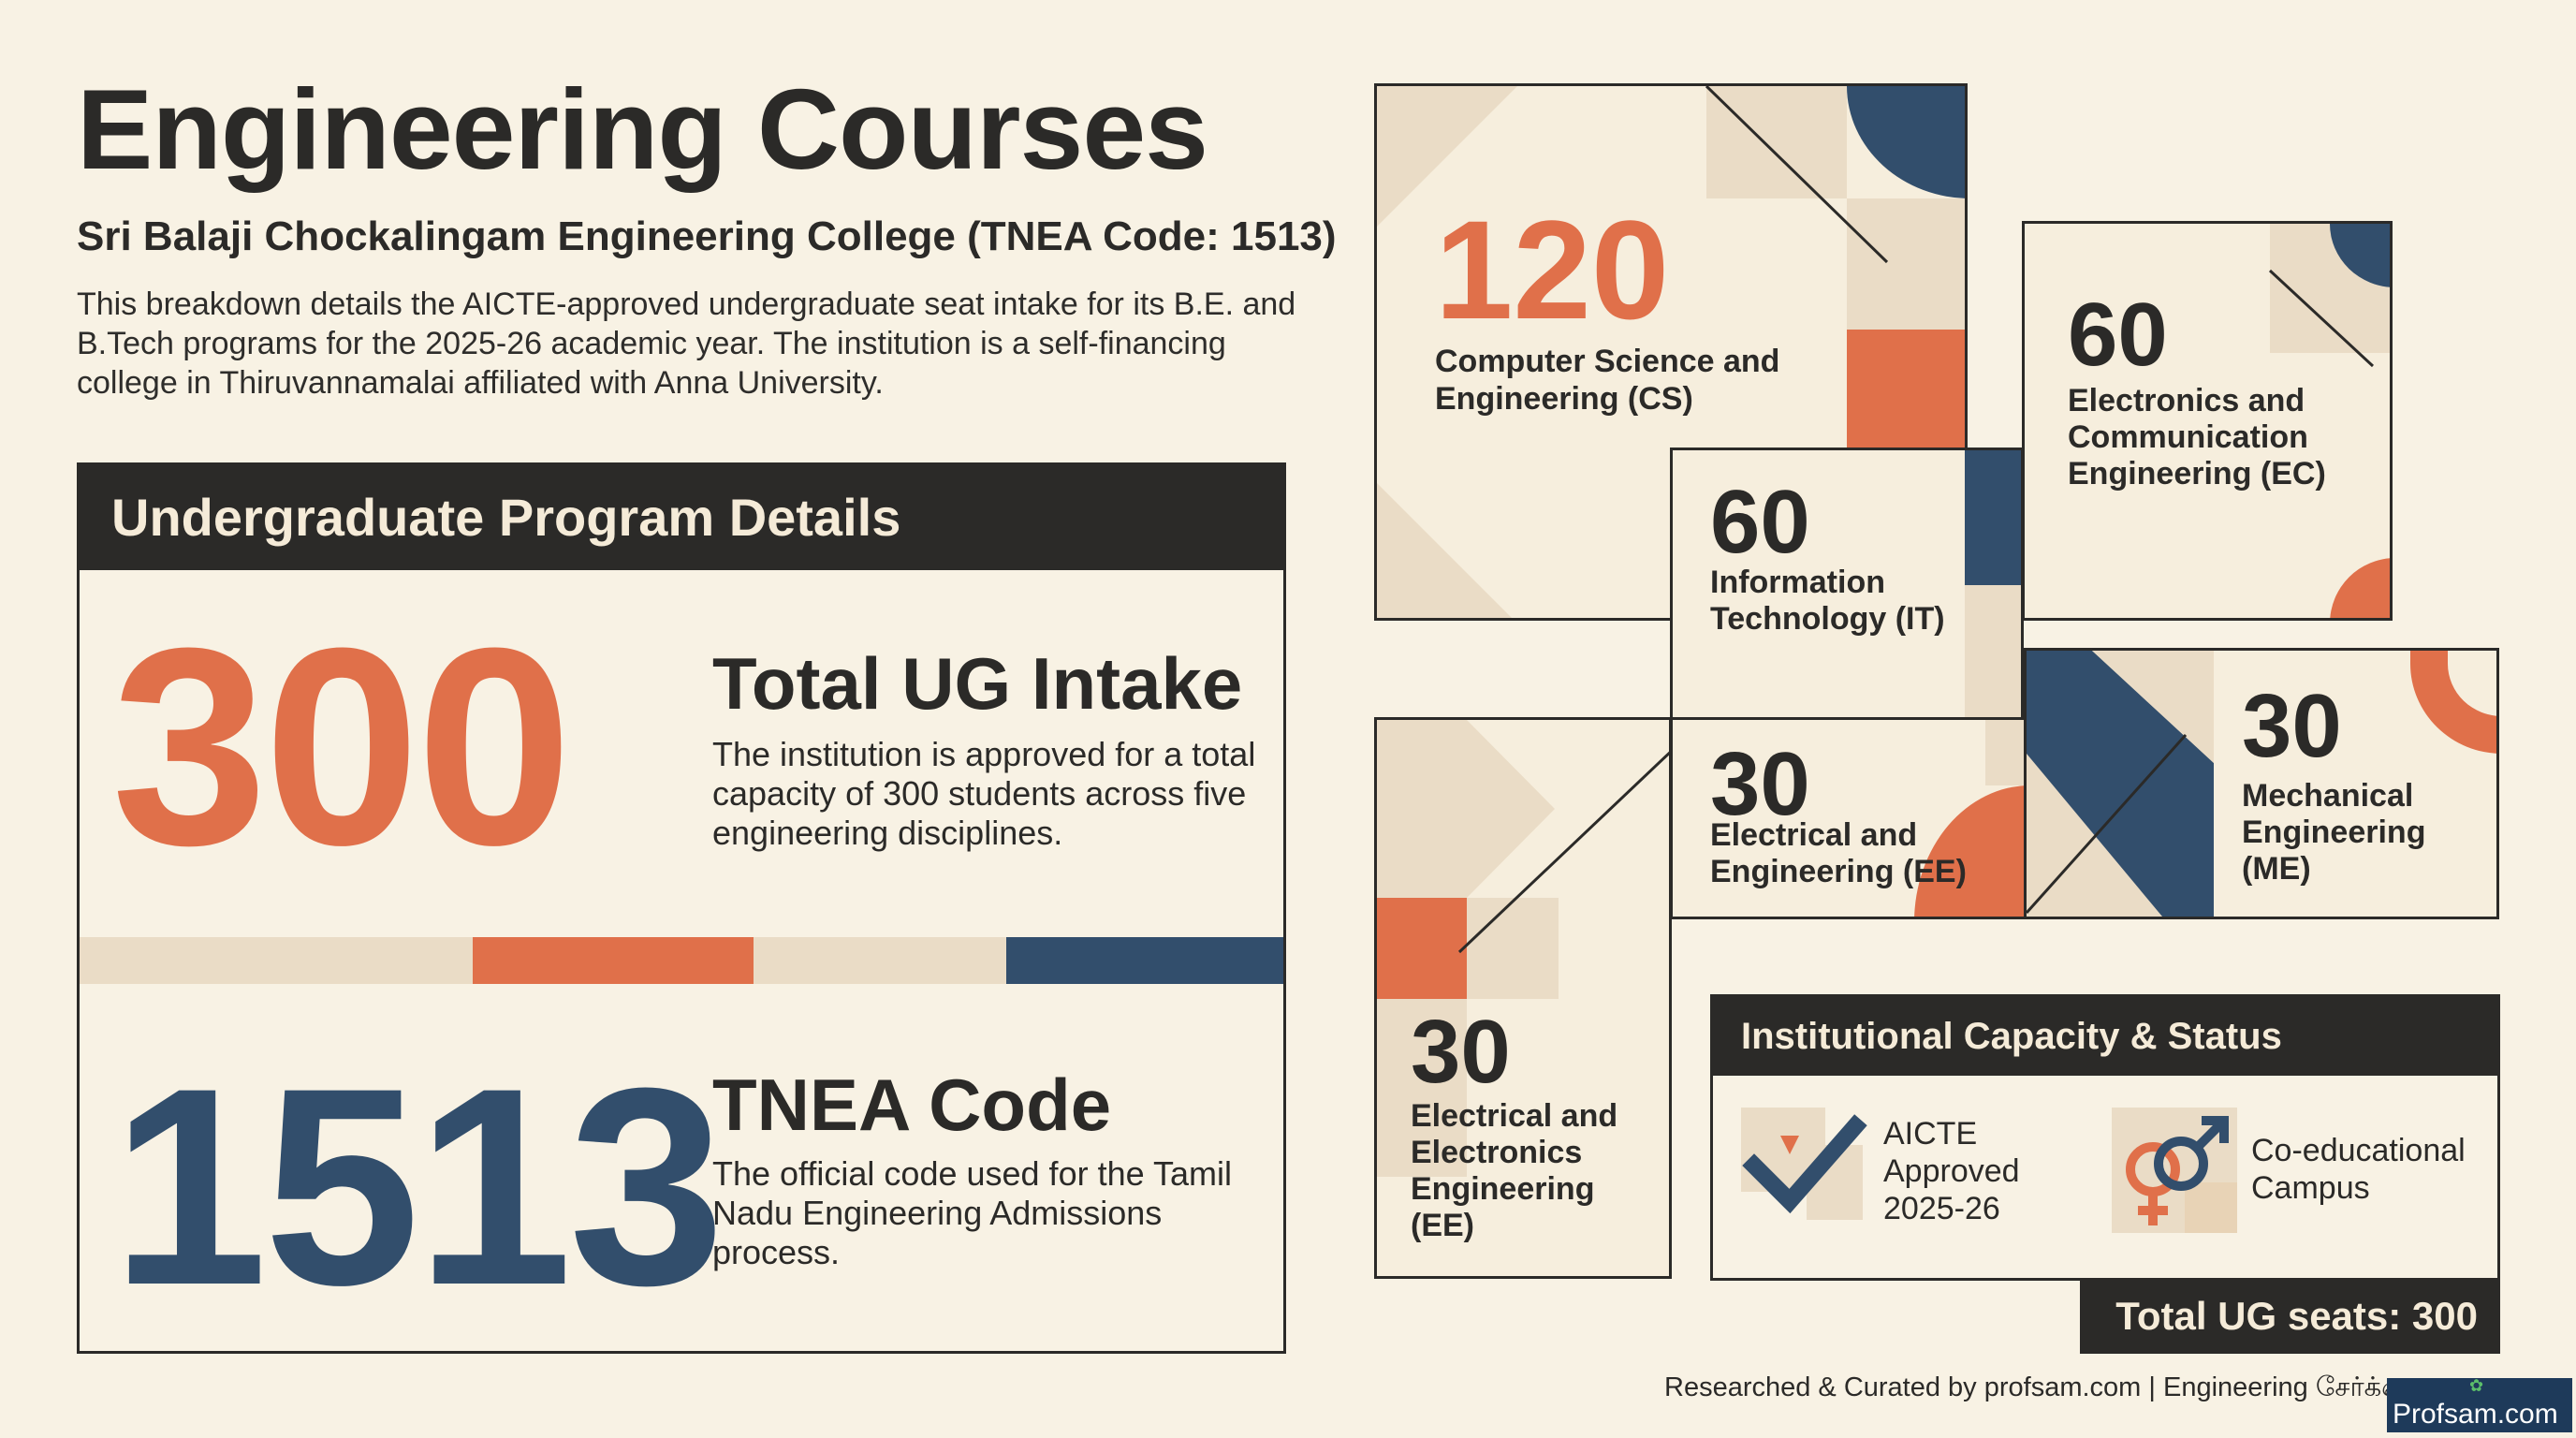 This screenshot has height=1438, width=2576. I want to click on course-tile-me: 30 Mechanical Engineering (ME), so click(2261, 783).